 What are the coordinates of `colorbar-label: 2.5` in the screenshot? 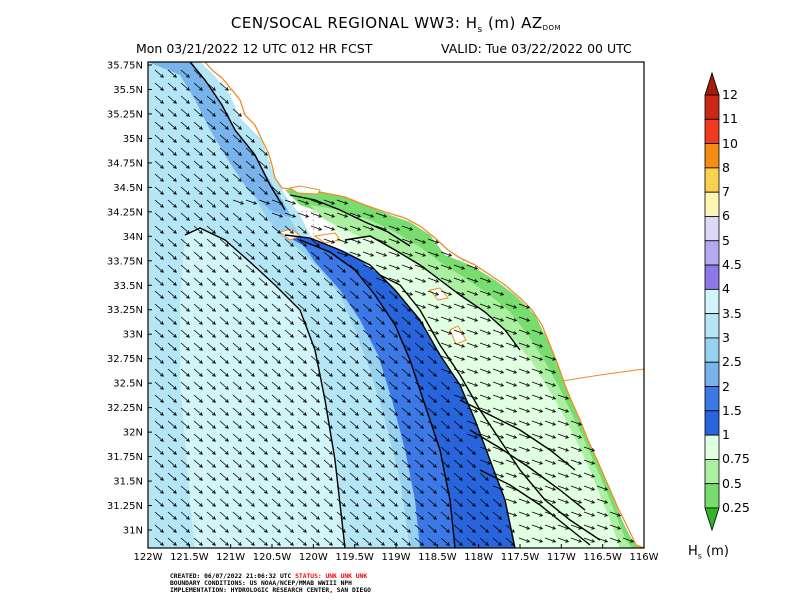 It's located at (732, 362).